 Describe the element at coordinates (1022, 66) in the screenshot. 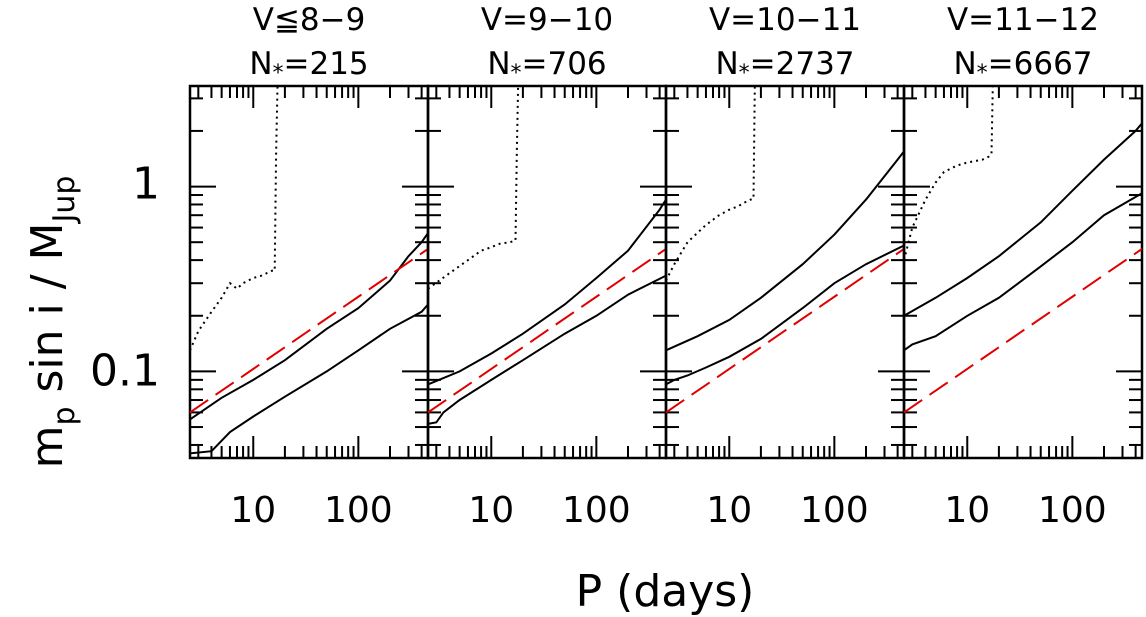

I see `panel-title-line2: N*=6667` at that location.